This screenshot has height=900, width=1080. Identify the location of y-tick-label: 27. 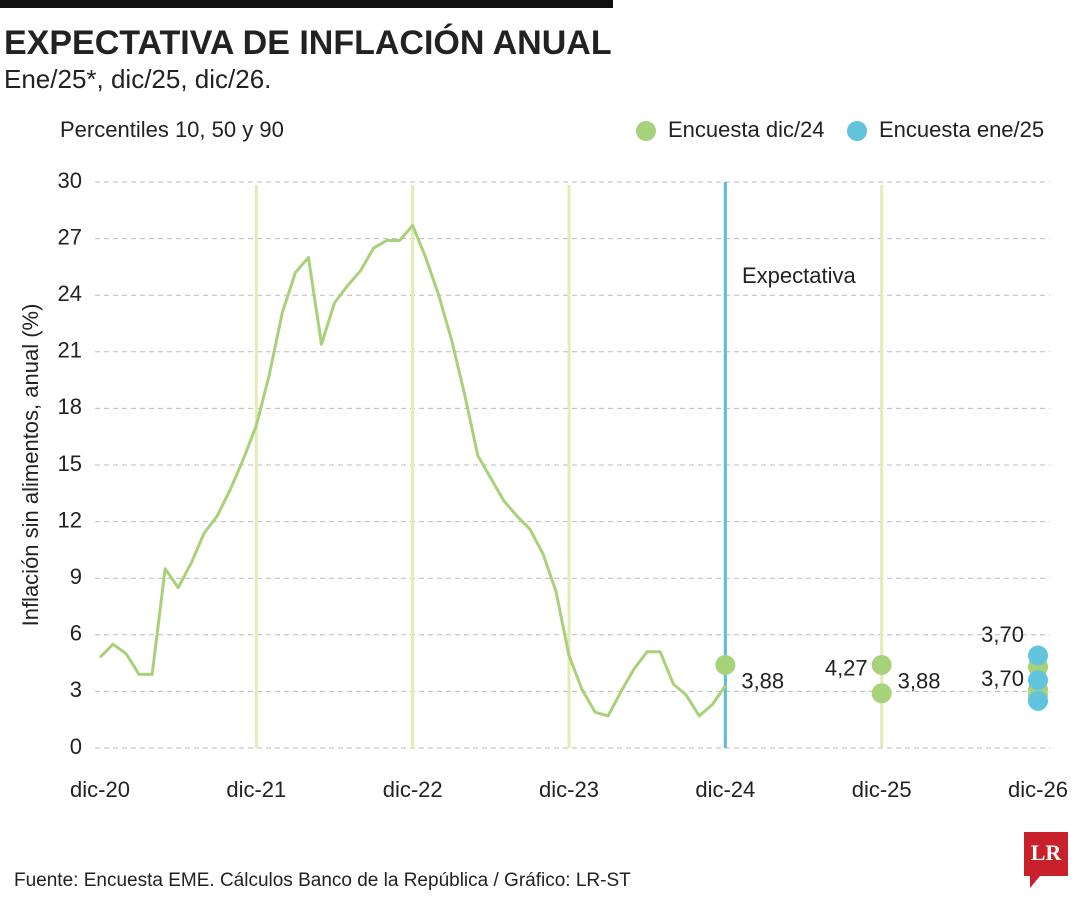
(70, 236).